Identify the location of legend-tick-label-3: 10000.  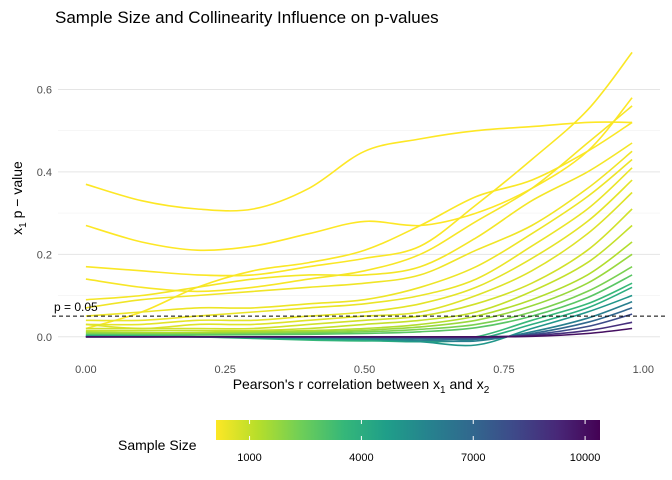
(585, 458).